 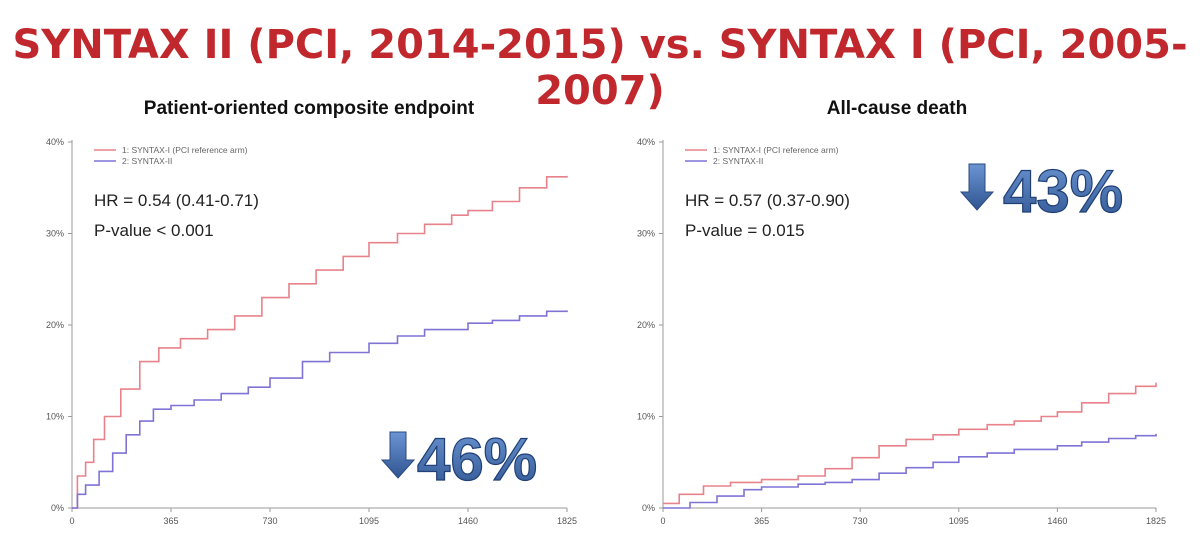 What do you see at coordinates (176, 200) in the screenshot?
I see `stat-text: HR = 0.54 (0.41-0.71)` at bounding box center [176, 200].